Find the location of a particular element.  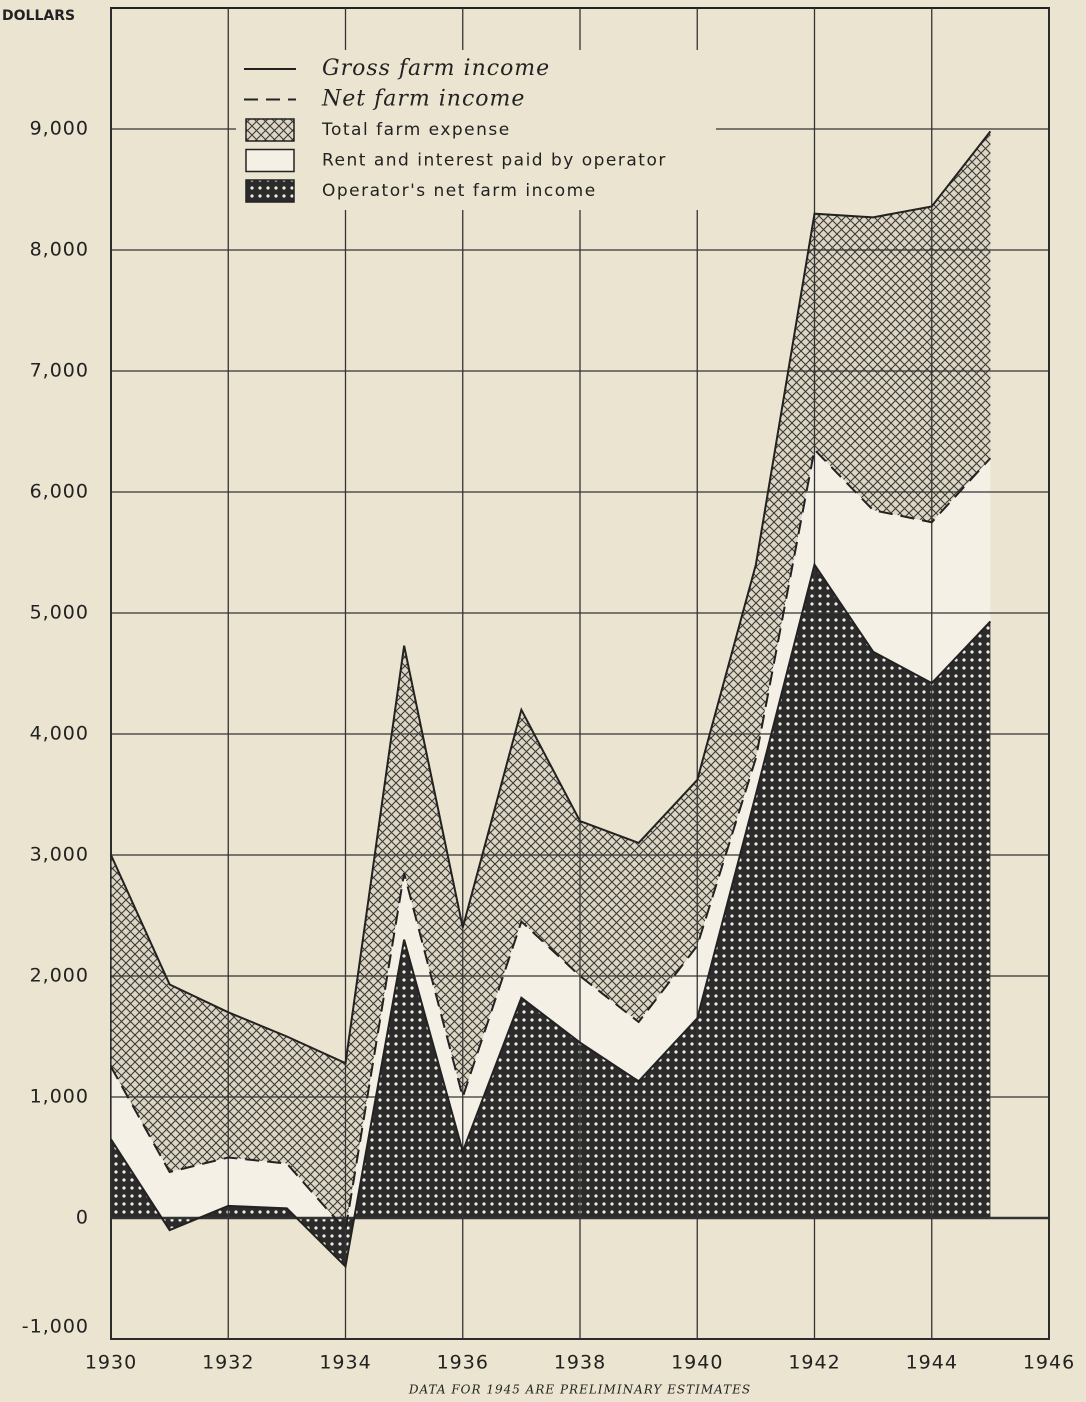

x-tick-label: 1942 is located at coordinates (814, 1363).